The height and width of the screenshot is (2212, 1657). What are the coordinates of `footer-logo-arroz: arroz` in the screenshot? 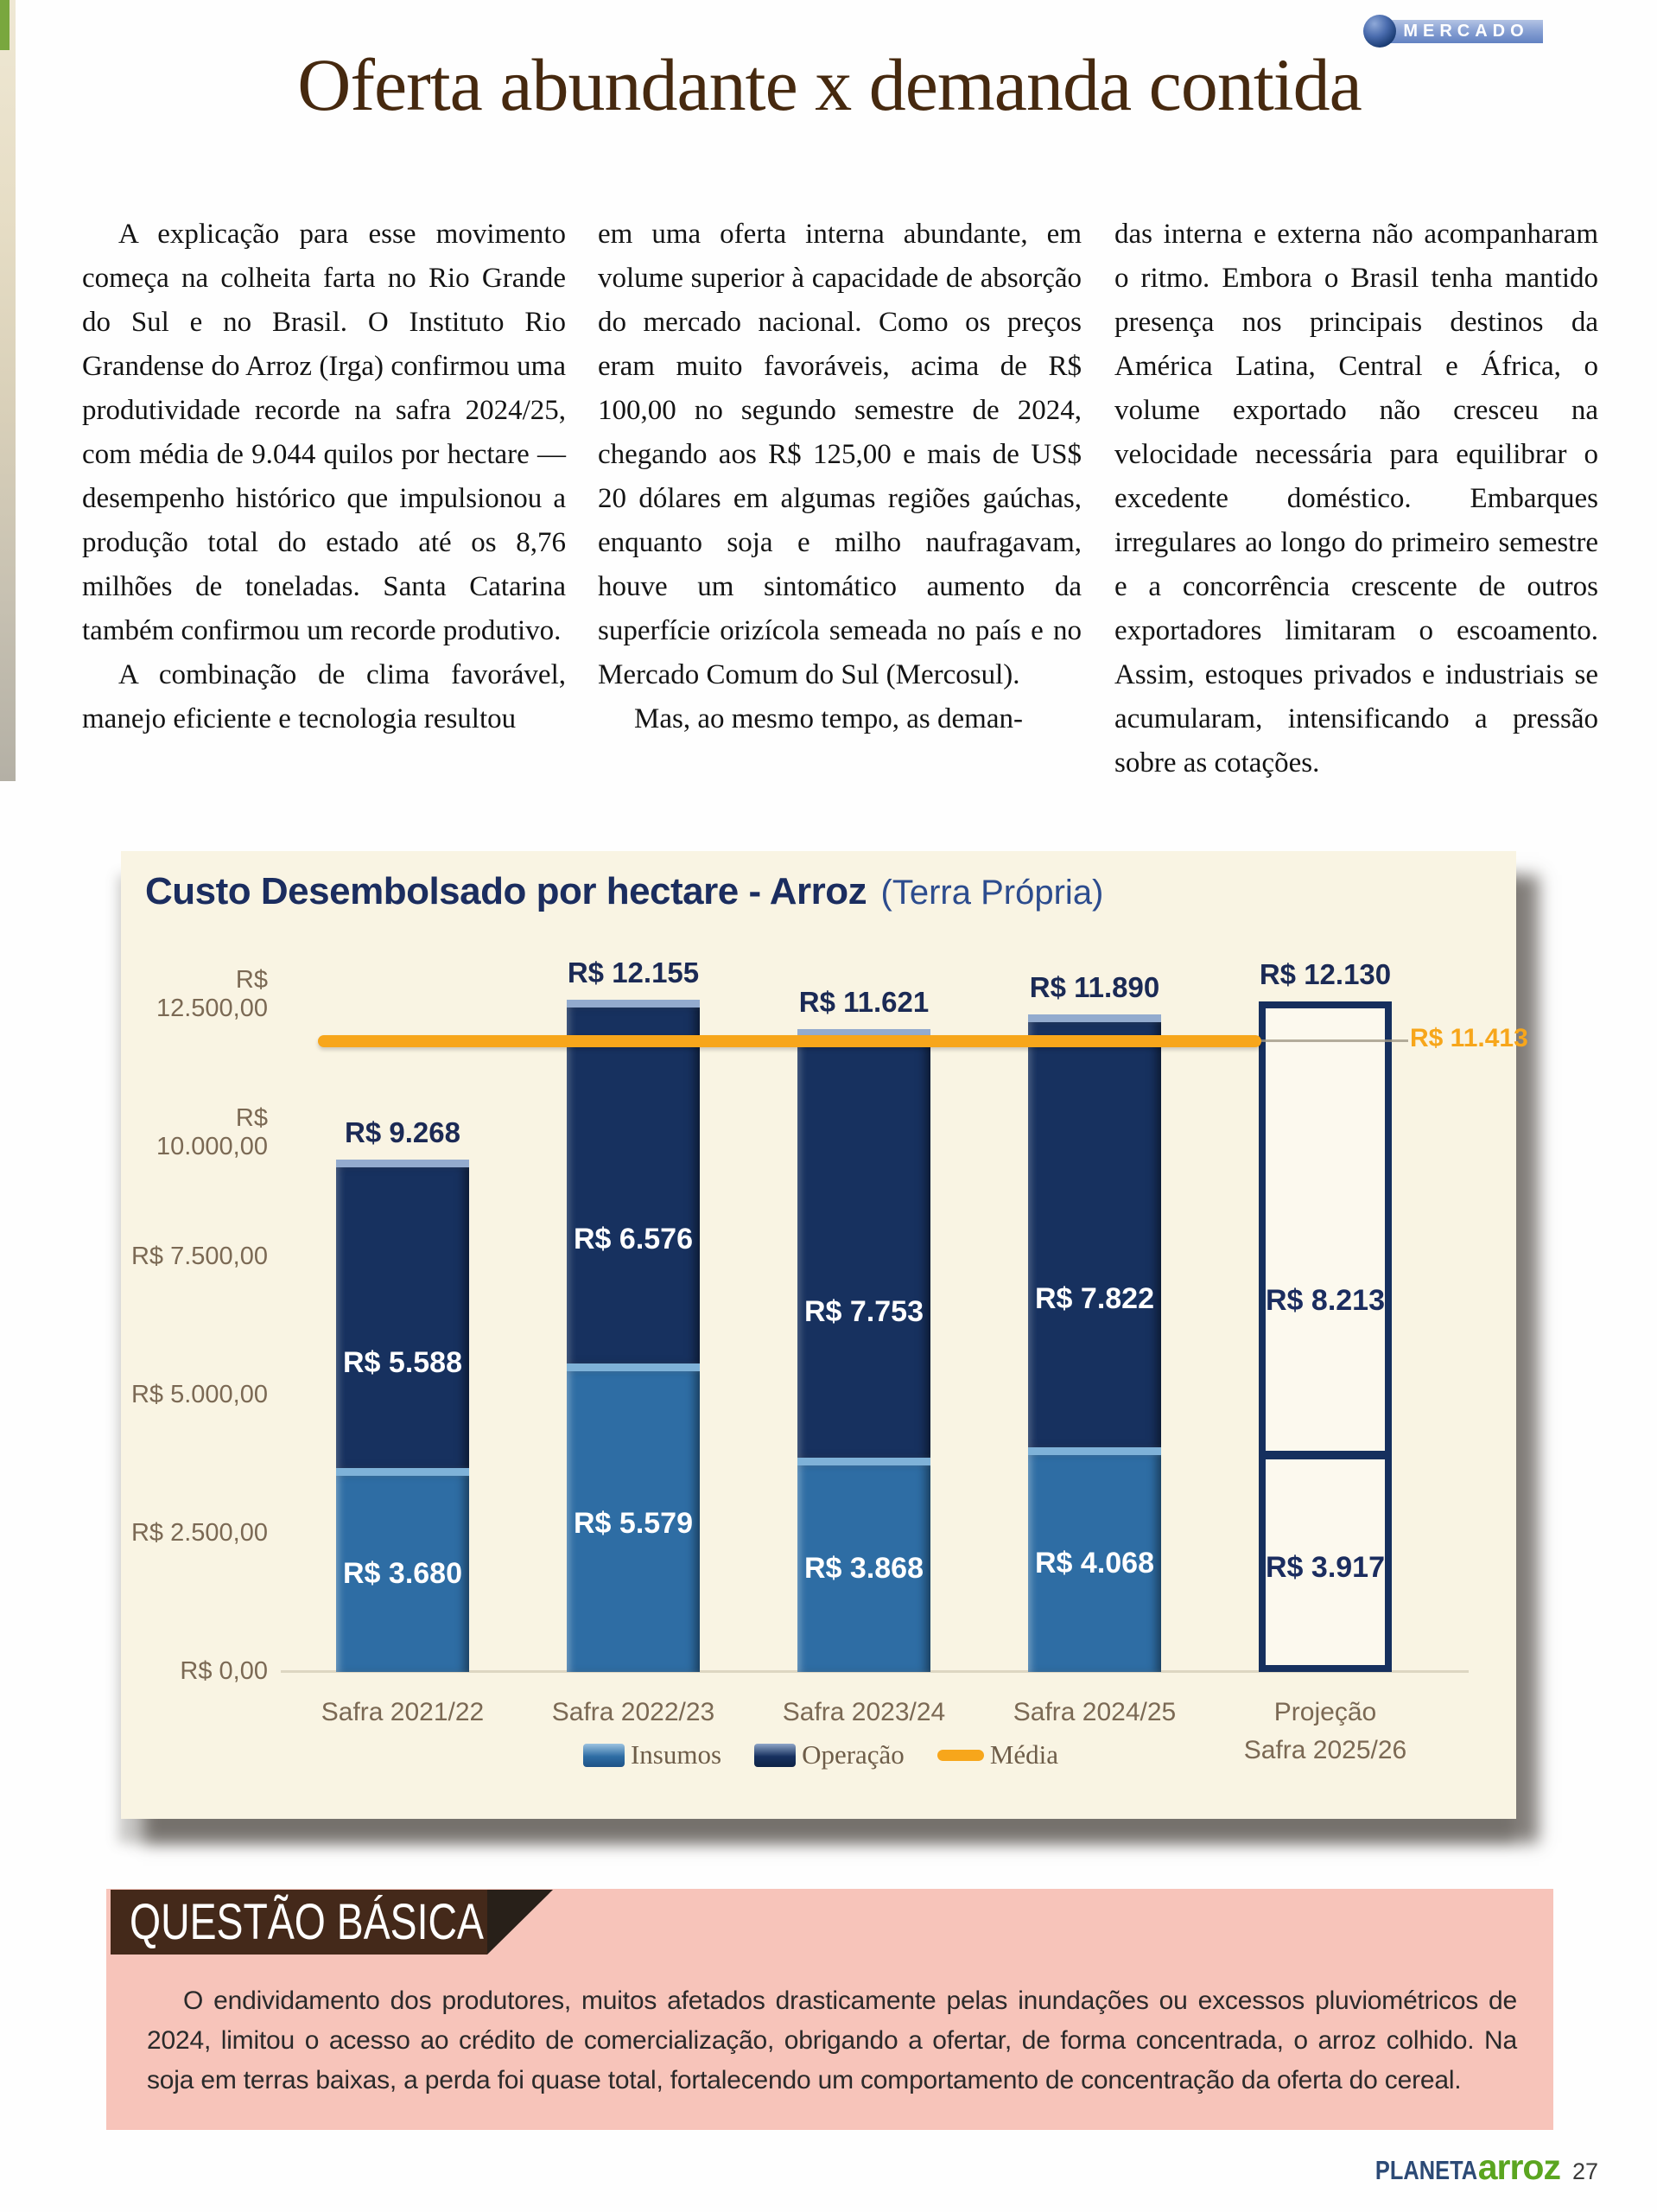 It's located at (1519, 2167).